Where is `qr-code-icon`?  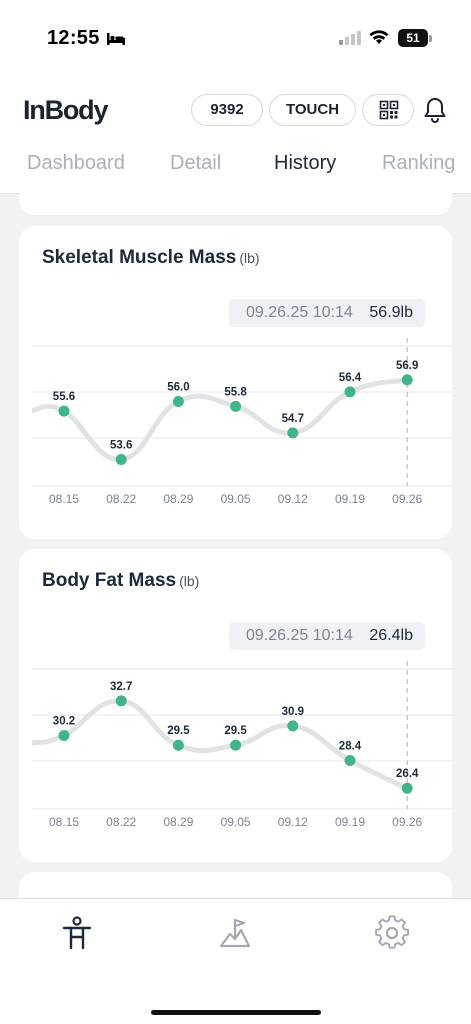
qr-code-icon is located at coordinates (389, 110).